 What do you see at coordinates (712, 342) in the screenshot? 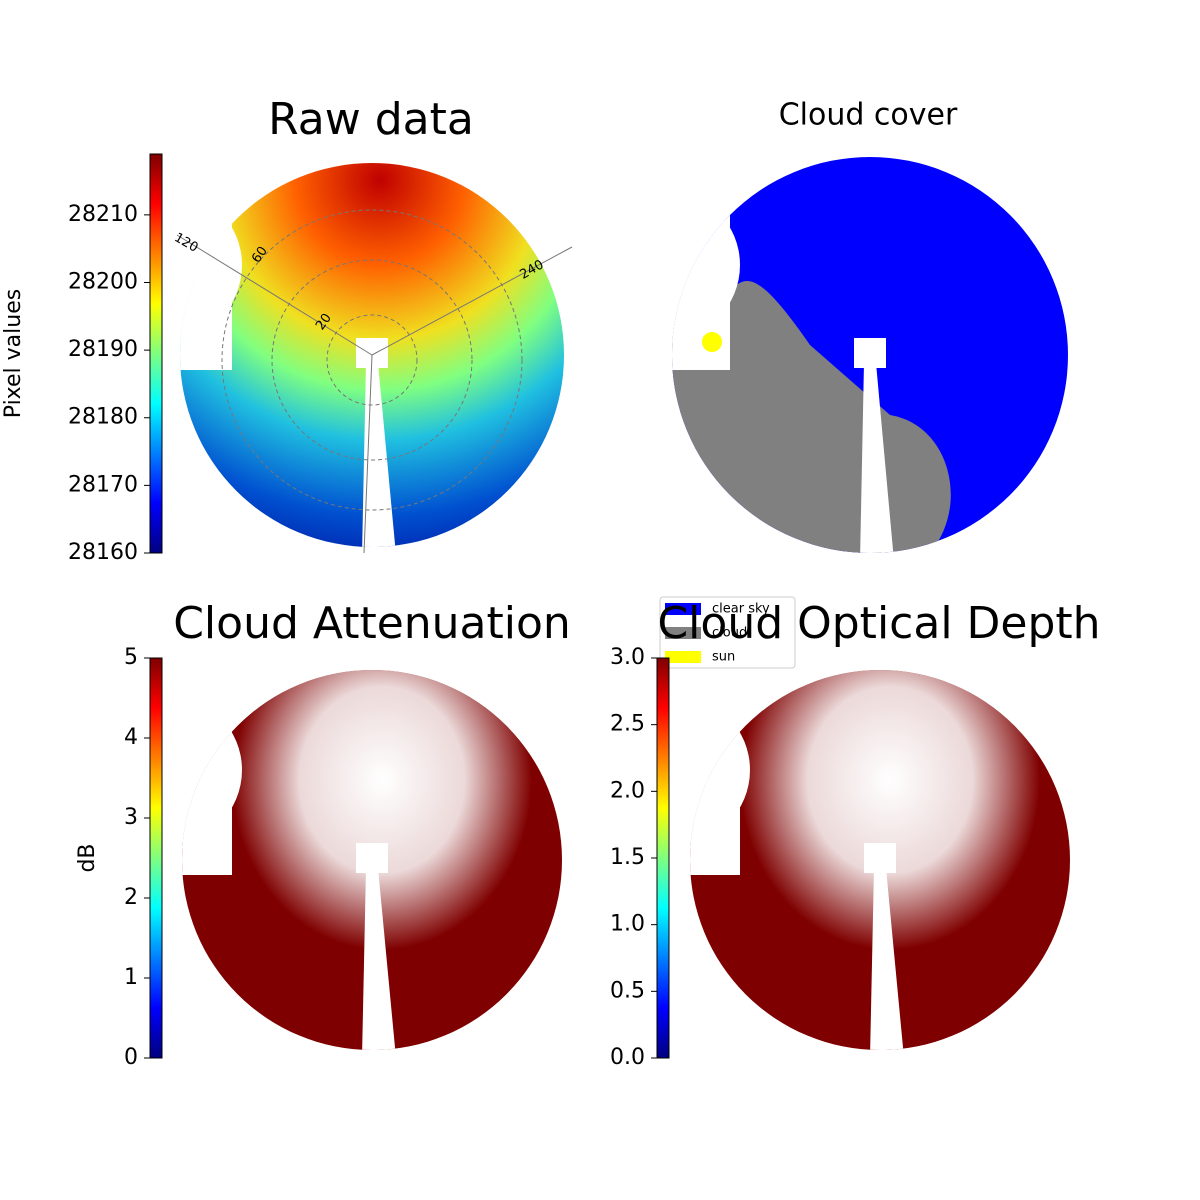
I see `sun` at bounding box center [712, 342].